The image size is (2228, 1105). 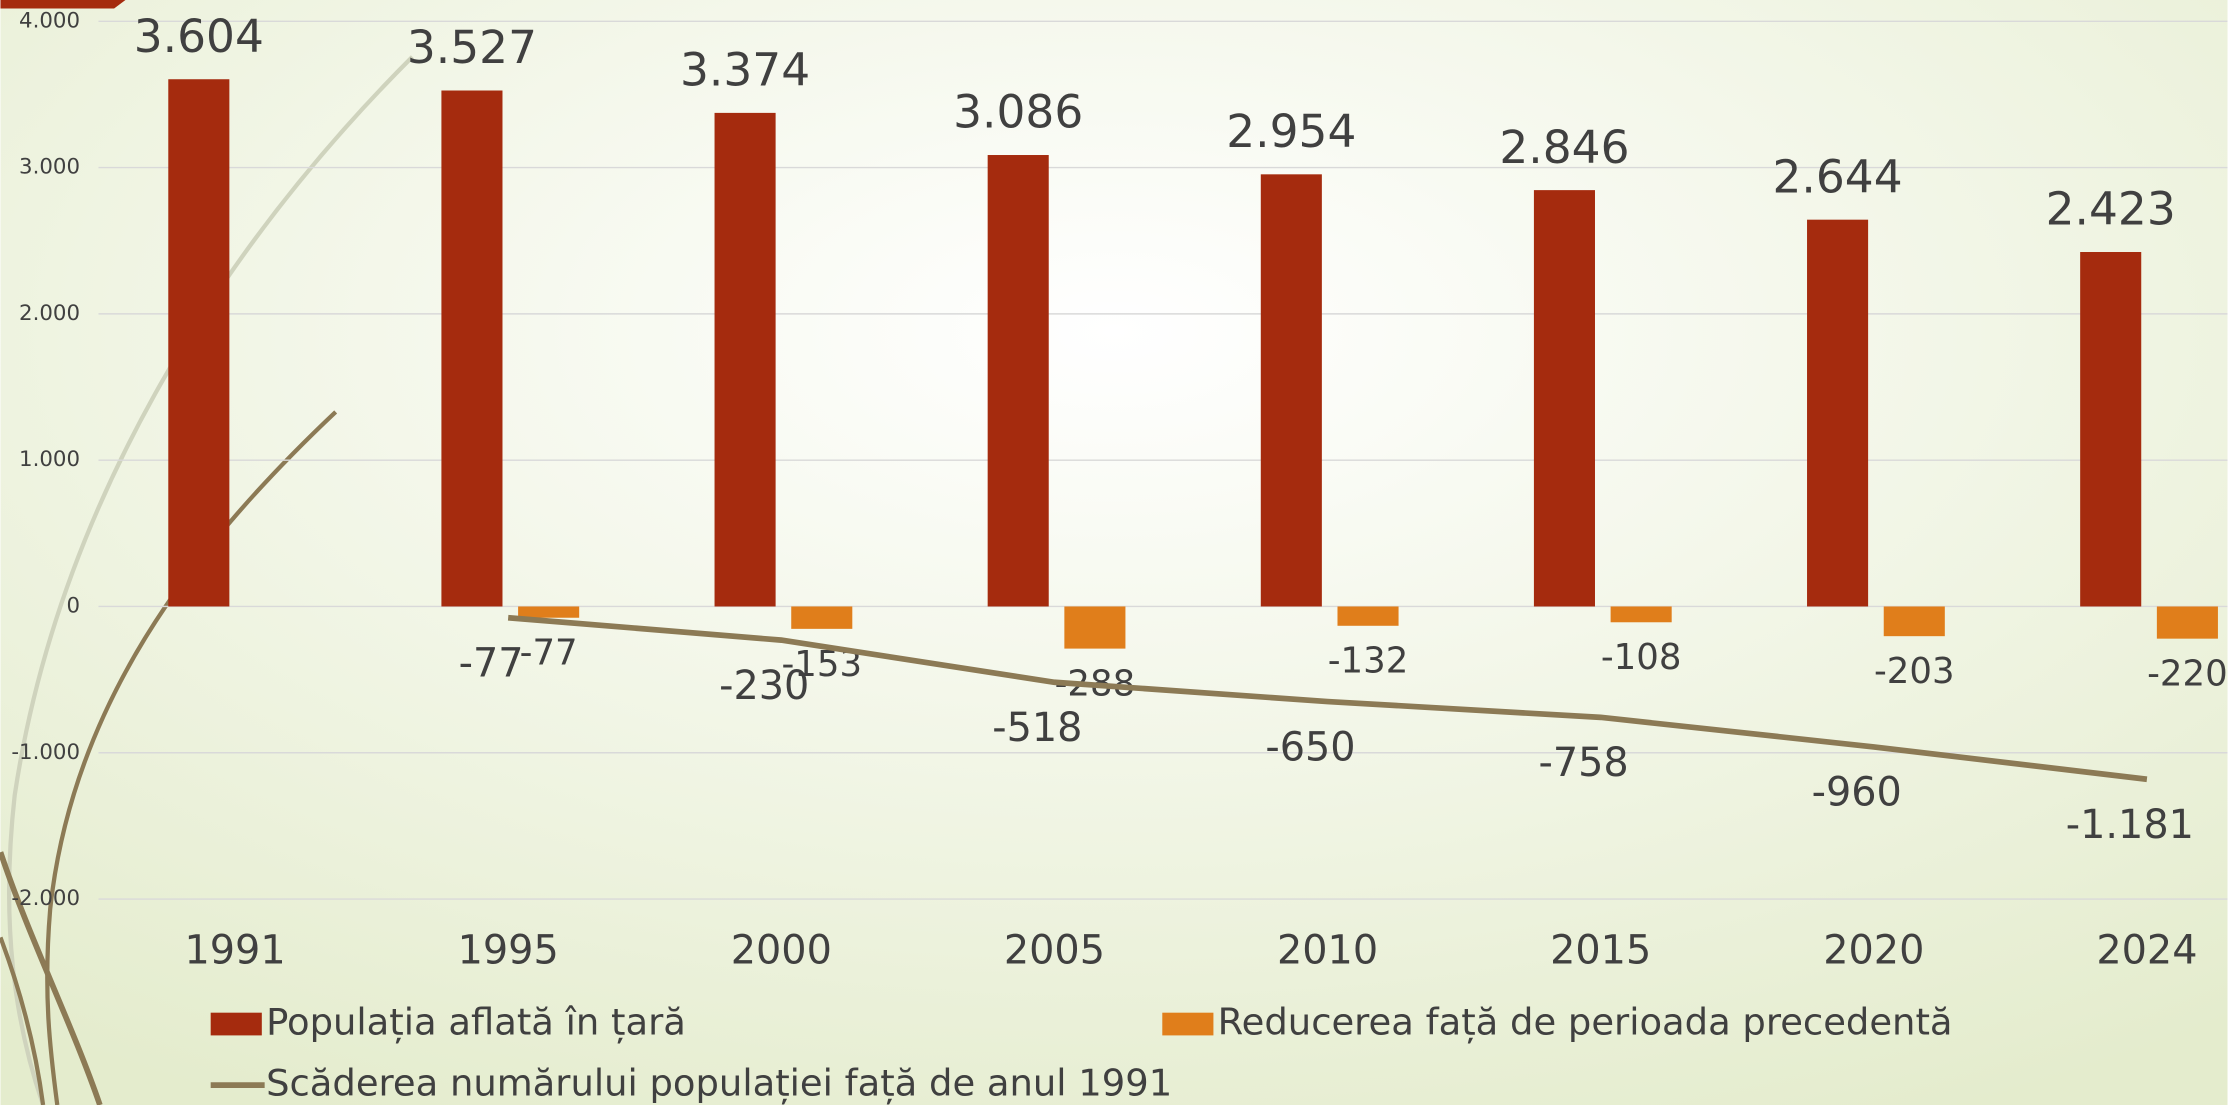 I want to click on data-label: -203, so click(x=1914, y=671).